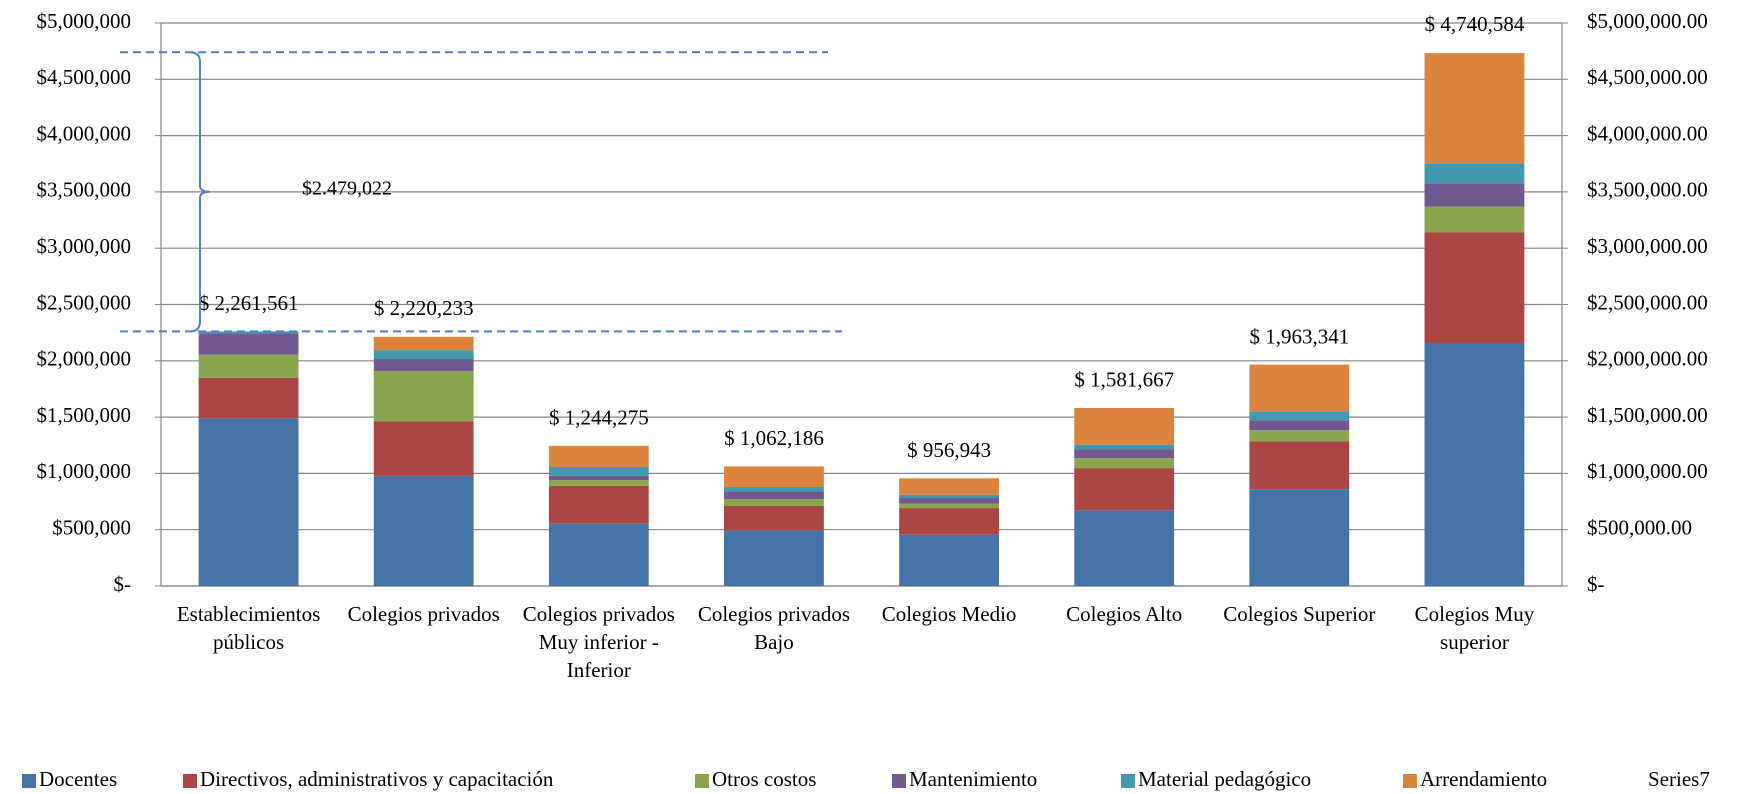 This screenshot has width=1744, height=794. I want to click on y-tick-label: $2,500,000, so click(84, 302).